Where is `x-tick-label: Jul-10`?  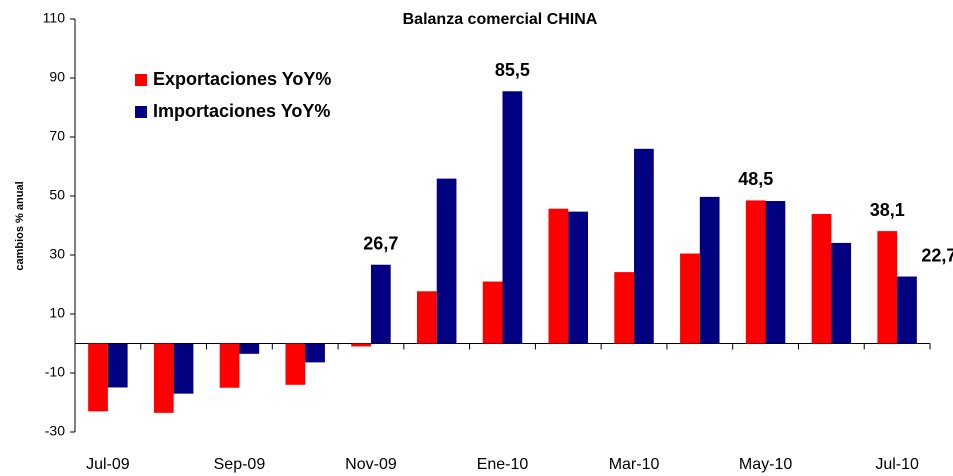 x-tick-label: Jul-10 is located at coordinates (897, 464).